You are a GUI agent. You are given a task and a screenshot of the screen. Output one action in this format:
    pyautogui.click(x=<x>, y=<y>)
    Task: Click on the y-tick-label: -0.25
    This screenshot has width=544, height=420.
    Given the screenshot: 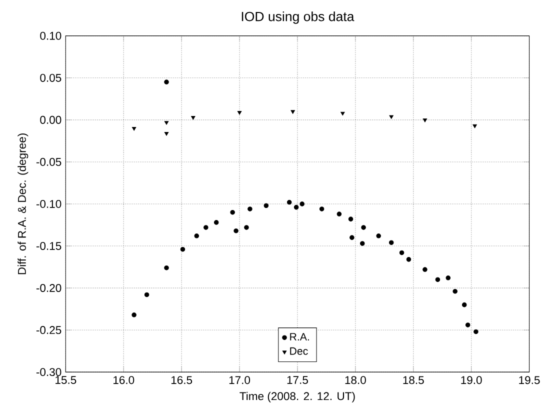 What is the action you would take?
    pyautogui.click(x=49, y=330)
    